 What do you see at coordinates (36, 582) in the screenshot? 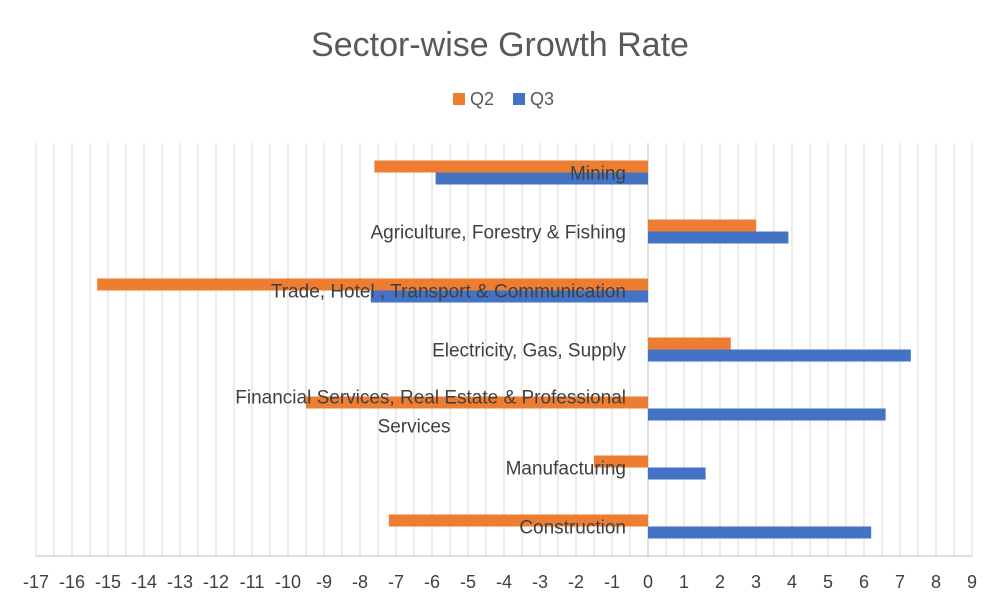
I see `x-tick-label: -17` at bounding box center [36, 582].